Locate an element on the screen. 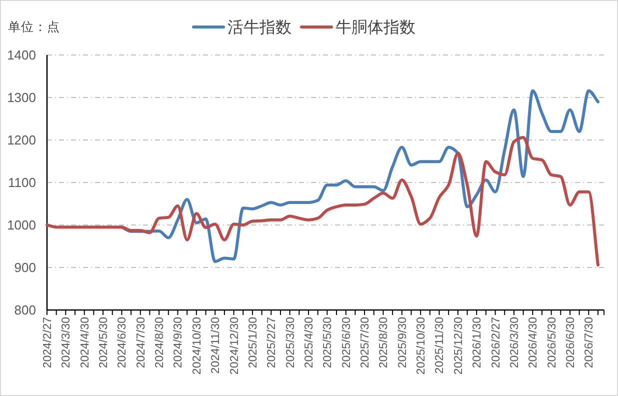 Image resolution: width=618 pixels, height=396 pixels. x-tick-label: 2026/5/30 is located at coordinates (552, 342).